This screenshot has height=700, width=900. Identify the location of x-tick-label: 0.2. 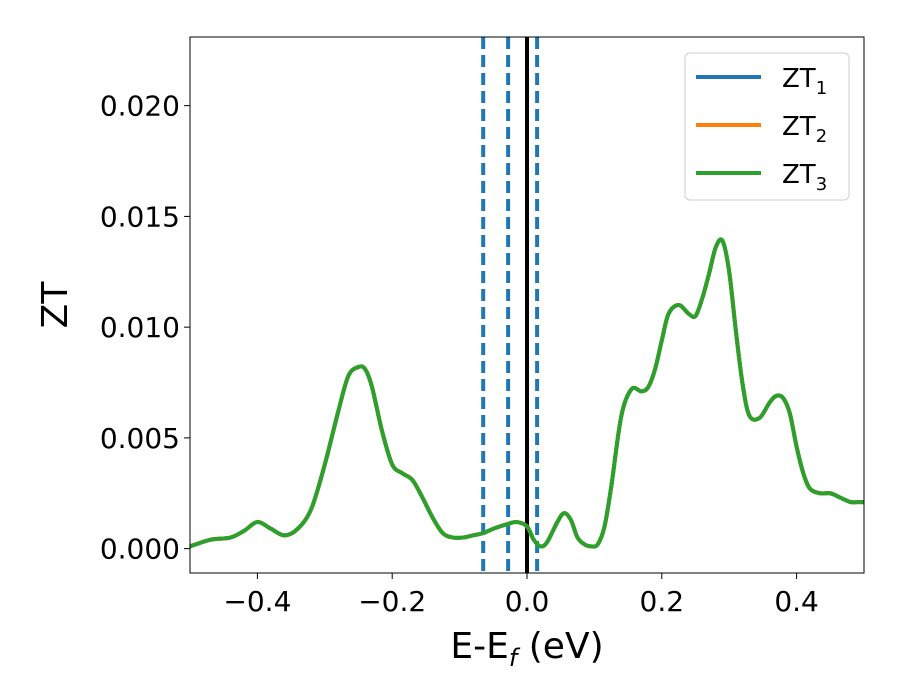
(662, 601).